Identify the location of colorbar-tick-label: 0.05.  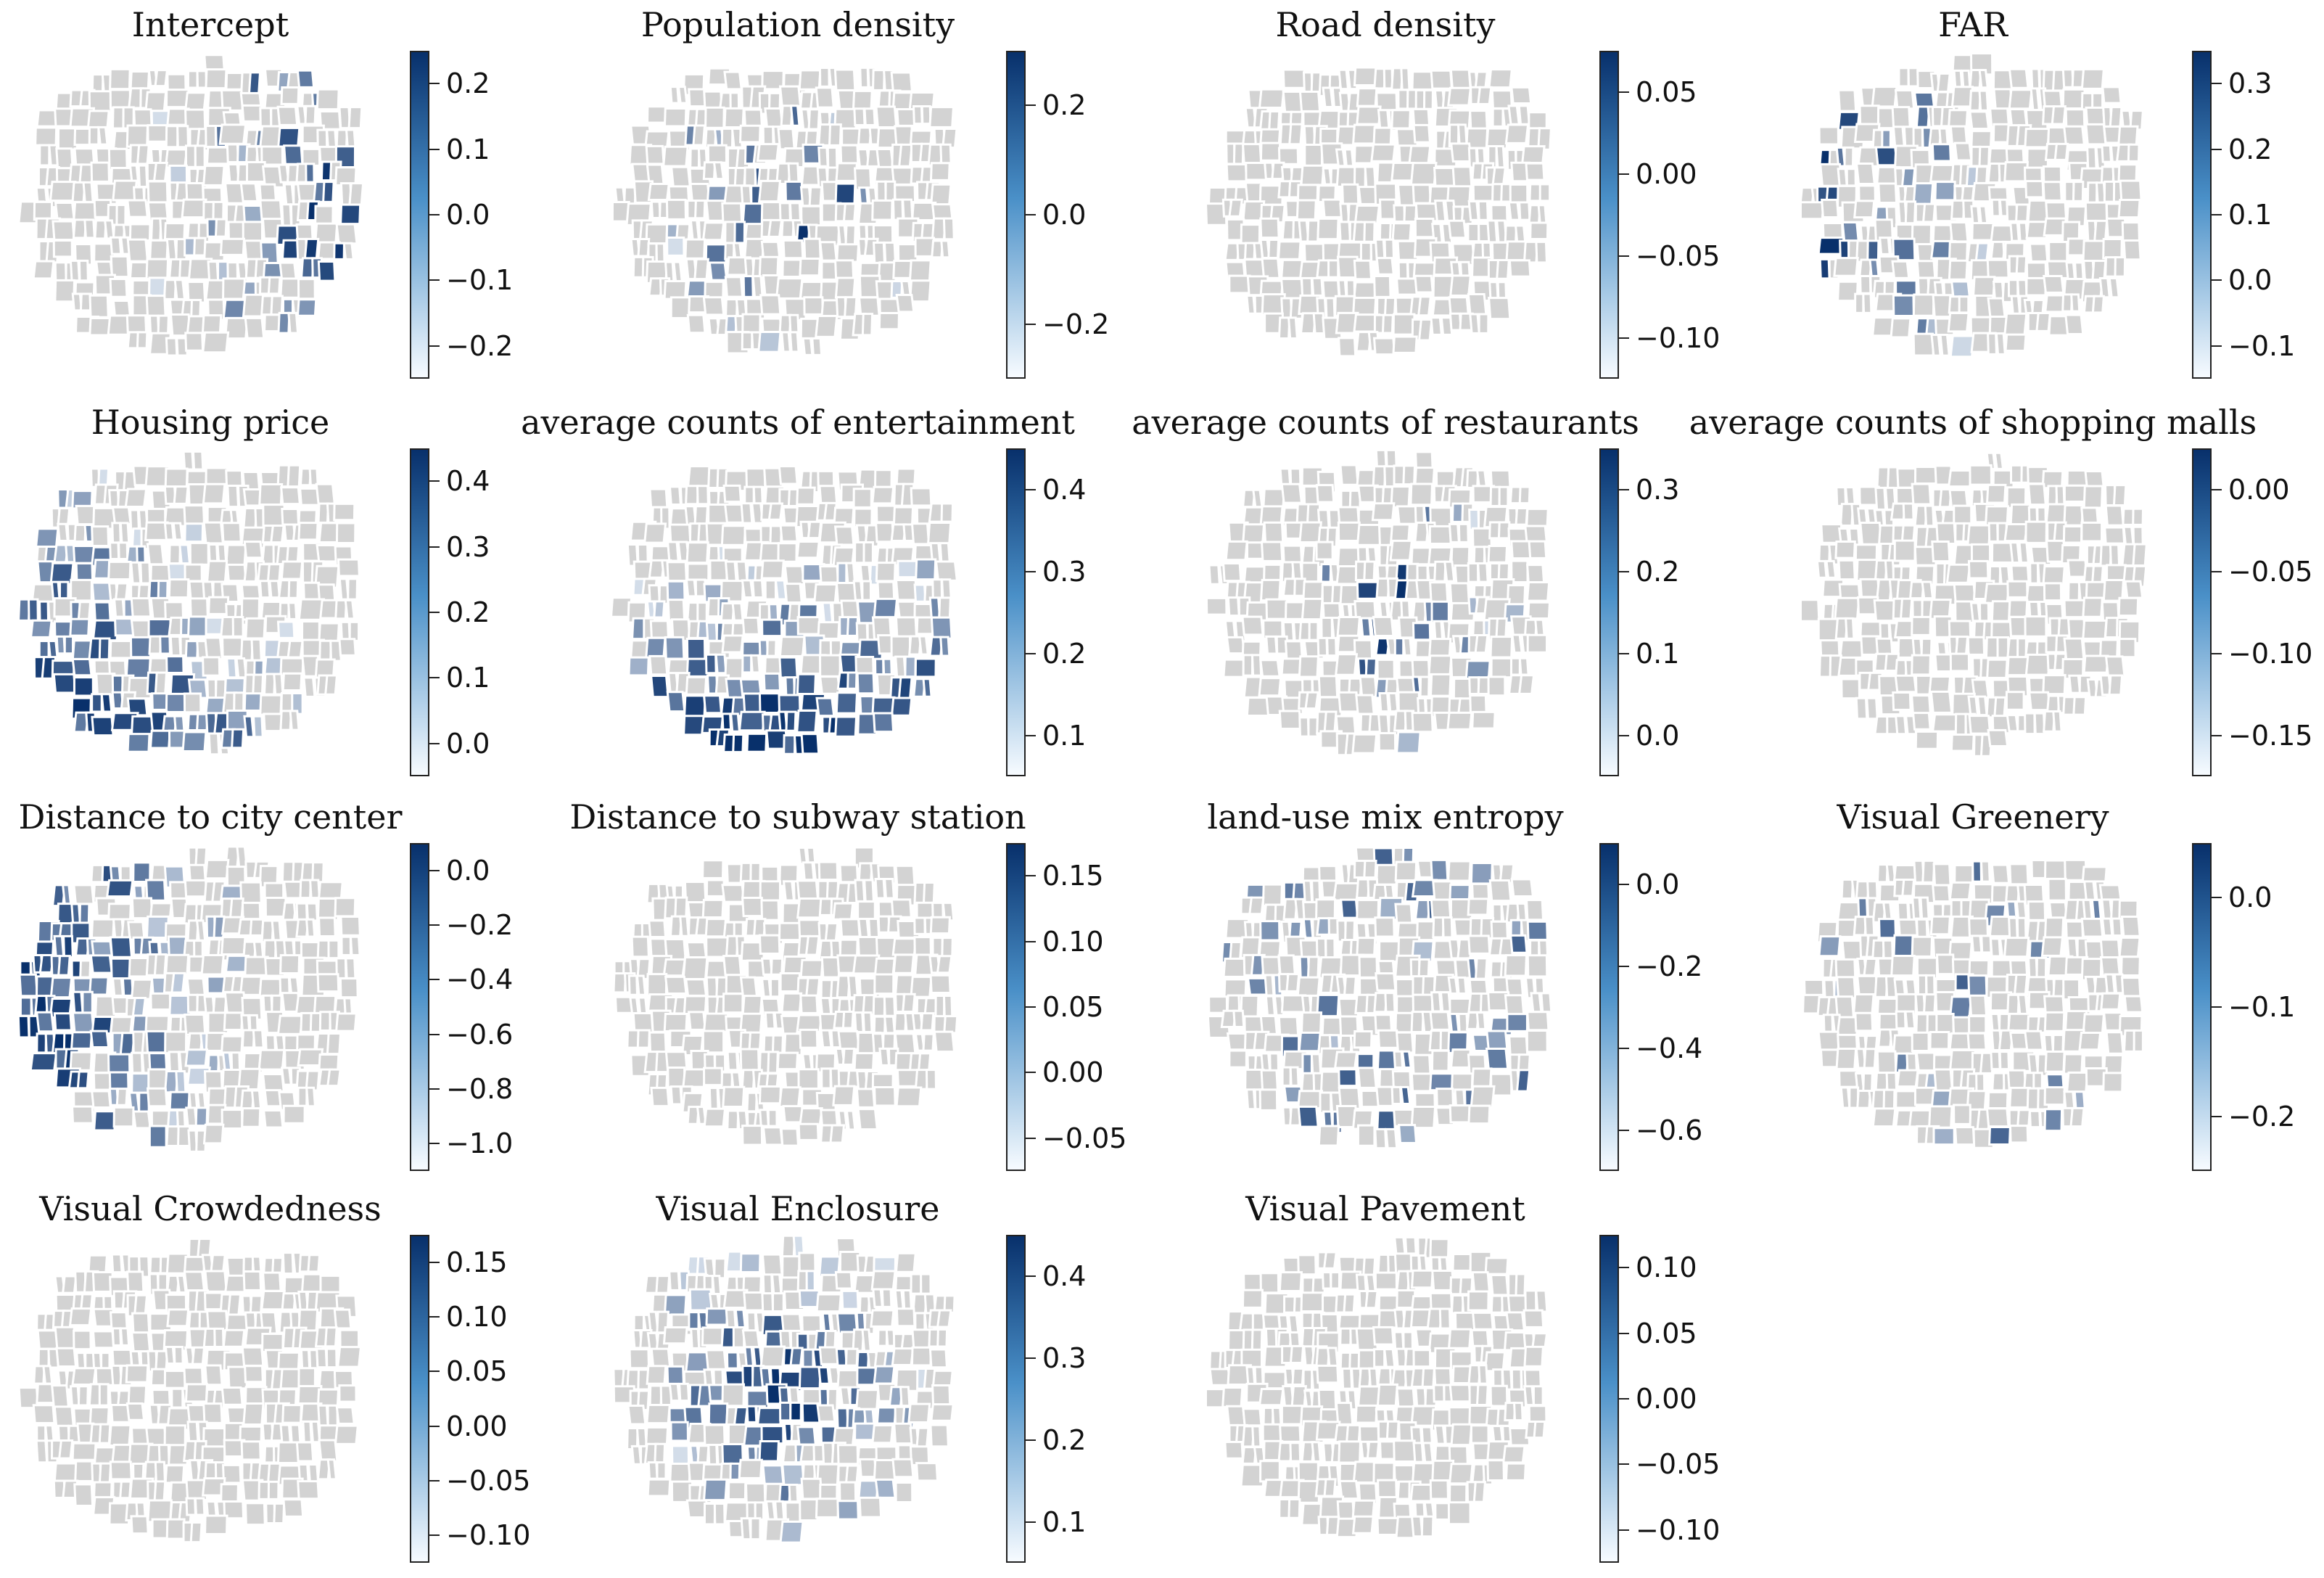
(1666, 1333).